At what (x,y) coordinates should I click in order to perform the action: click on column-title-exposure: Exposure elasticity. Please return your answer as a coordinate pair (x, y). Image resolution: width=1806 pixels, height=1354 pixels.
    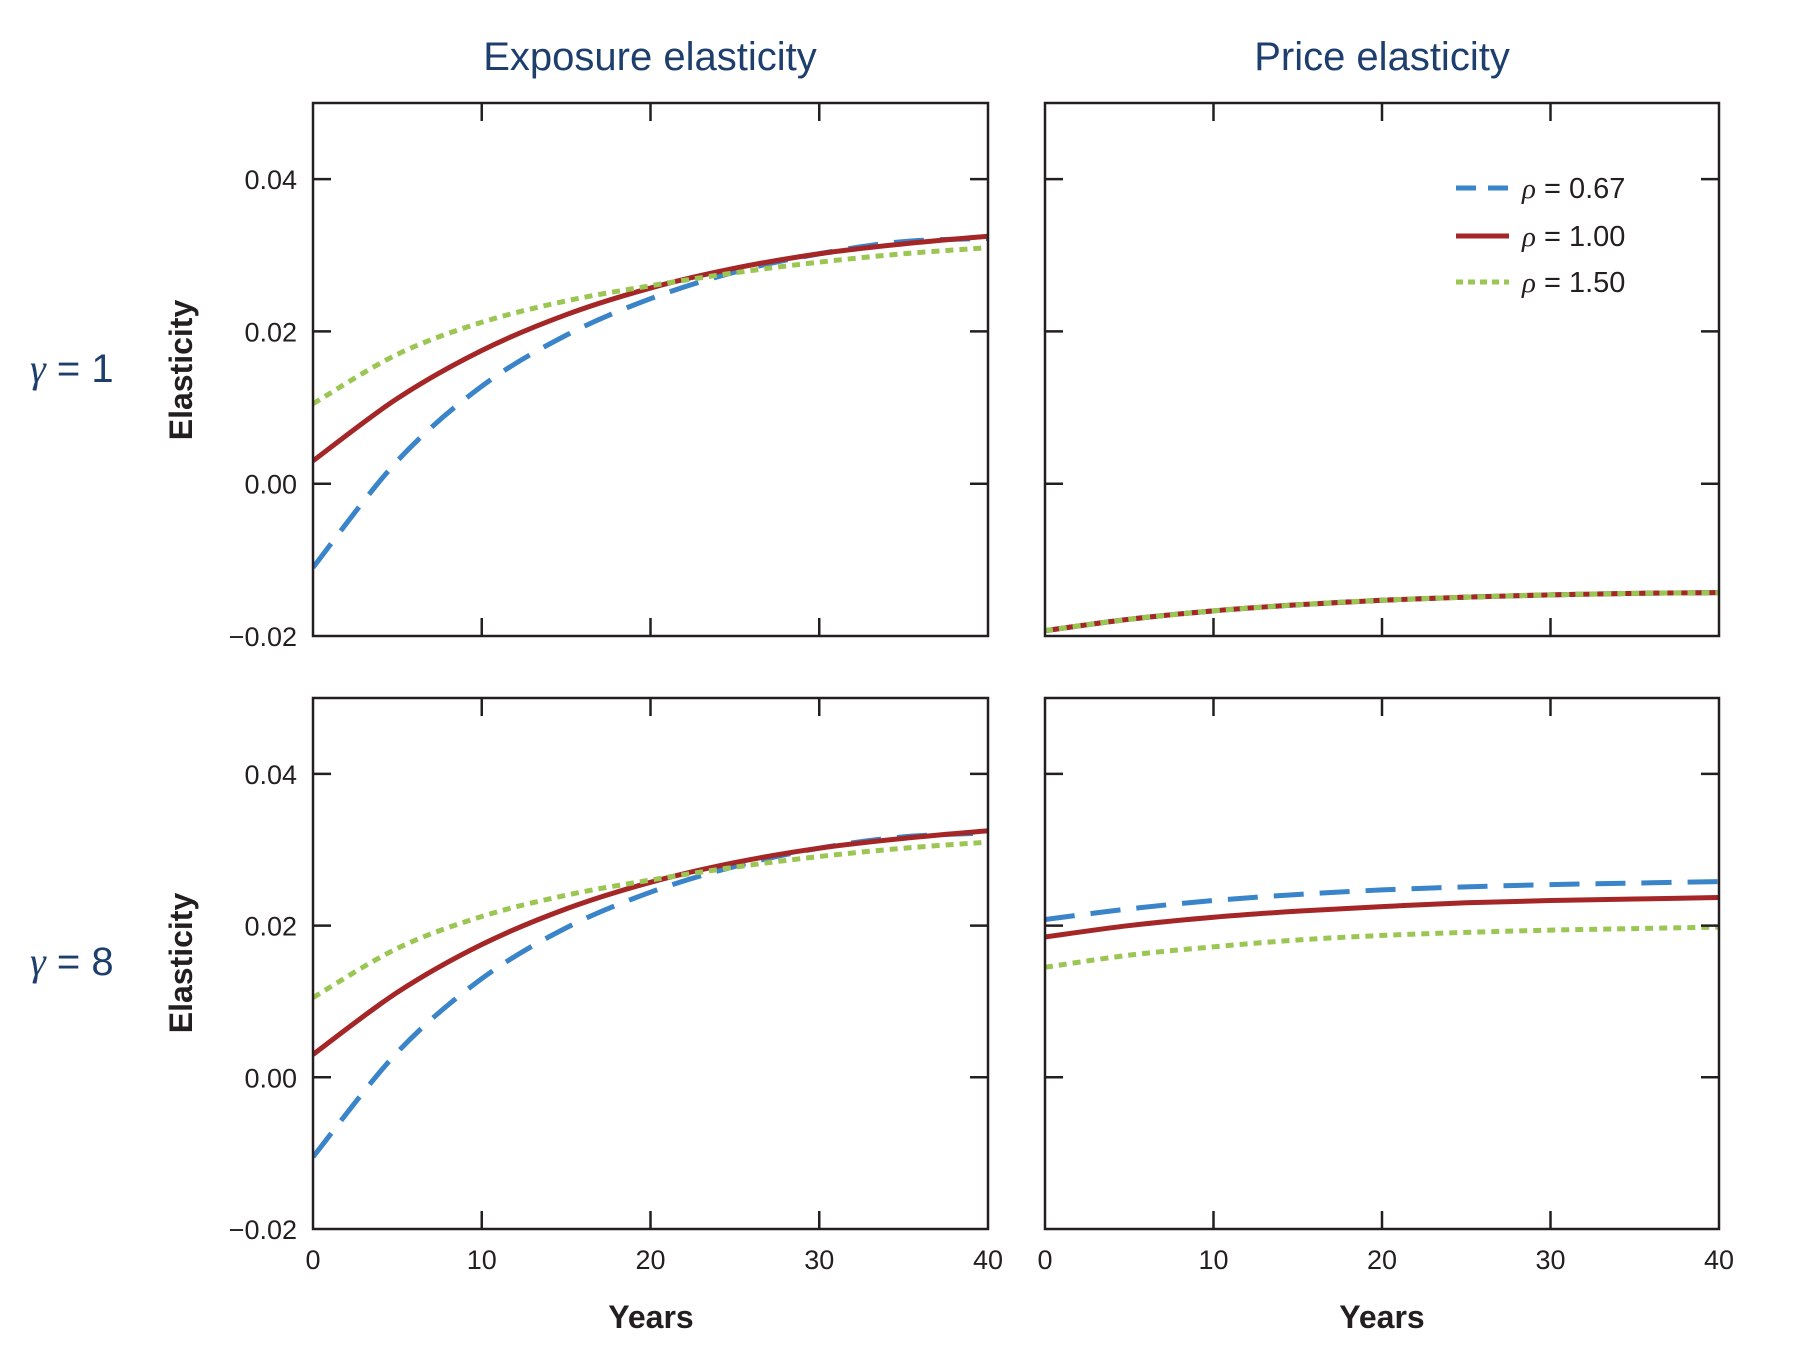
    Looking at the image, I should click on (649, 57).